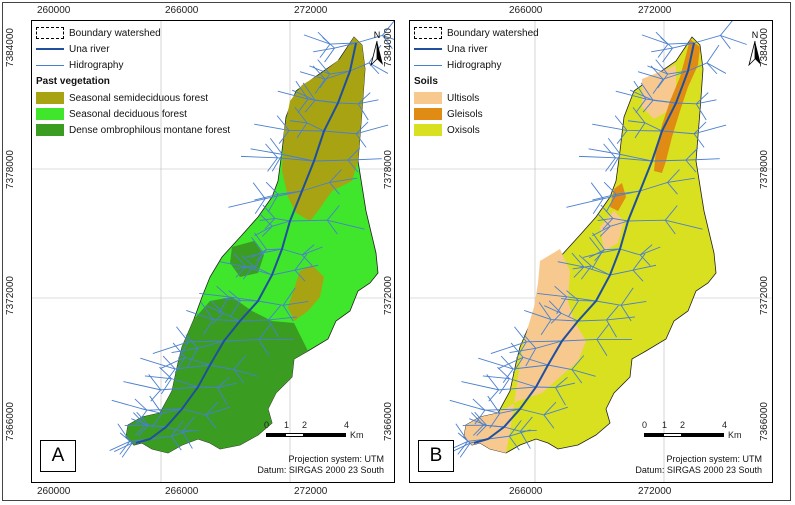  I want to click on legend-label: Una river, so click(467, 49).